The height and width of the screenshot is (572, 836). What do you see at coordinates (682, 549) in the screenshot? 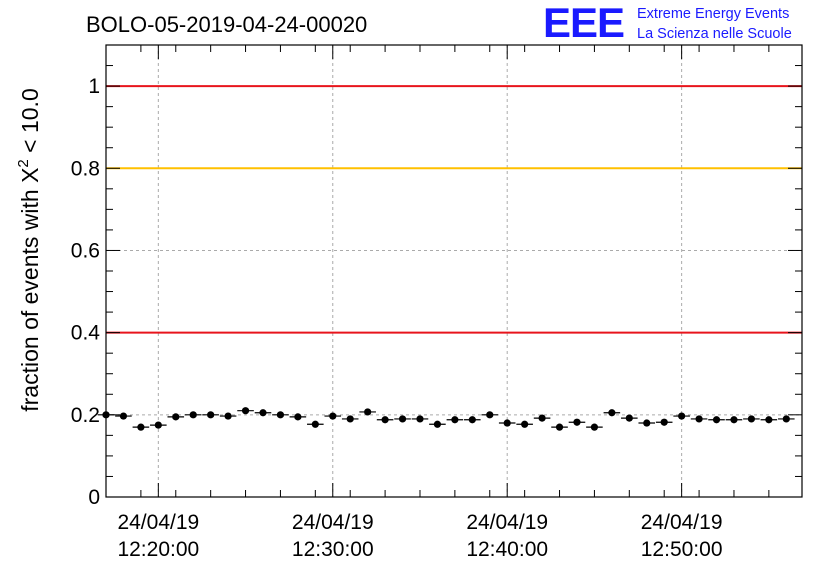
I see `x-tick-time: 12:50:00` at bounding box center [682, 549].